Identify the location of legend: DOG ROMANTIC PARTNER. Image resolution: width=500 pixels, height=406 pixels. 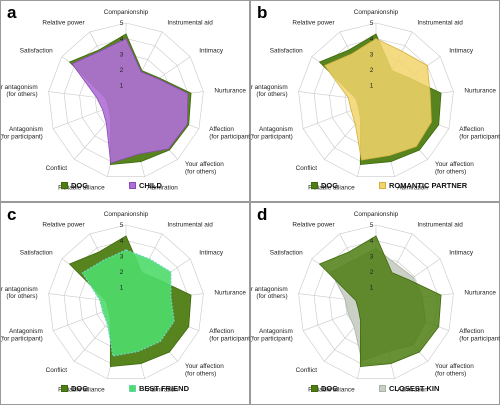
(375, 187).